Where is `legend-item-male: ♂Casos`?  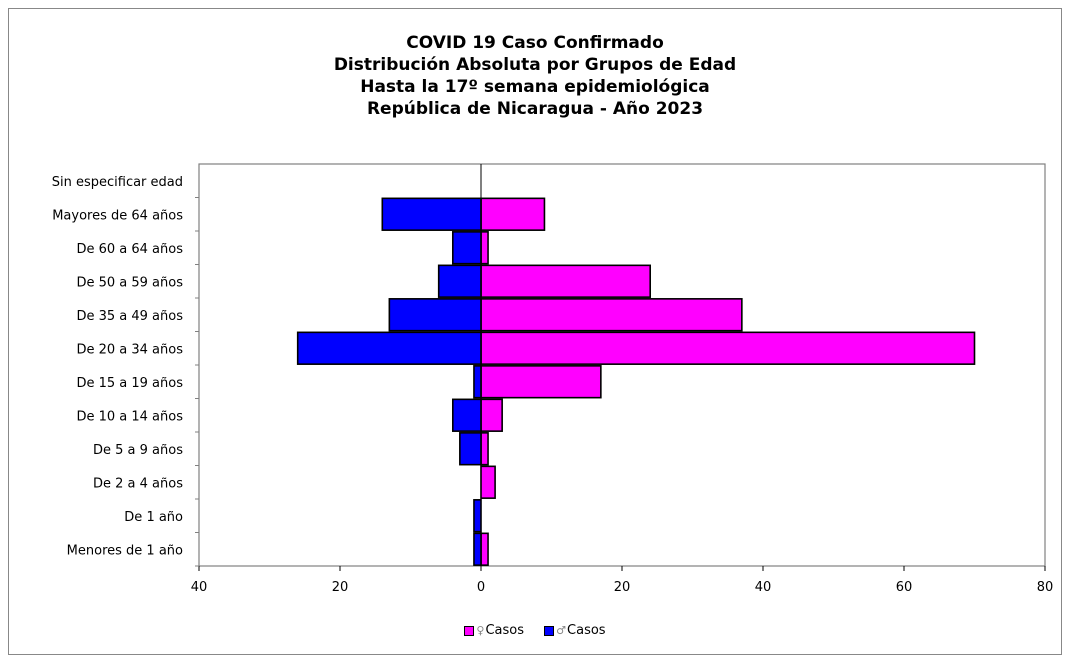 legend-item-male: ♂Casos is located at coordinates (575, 630).